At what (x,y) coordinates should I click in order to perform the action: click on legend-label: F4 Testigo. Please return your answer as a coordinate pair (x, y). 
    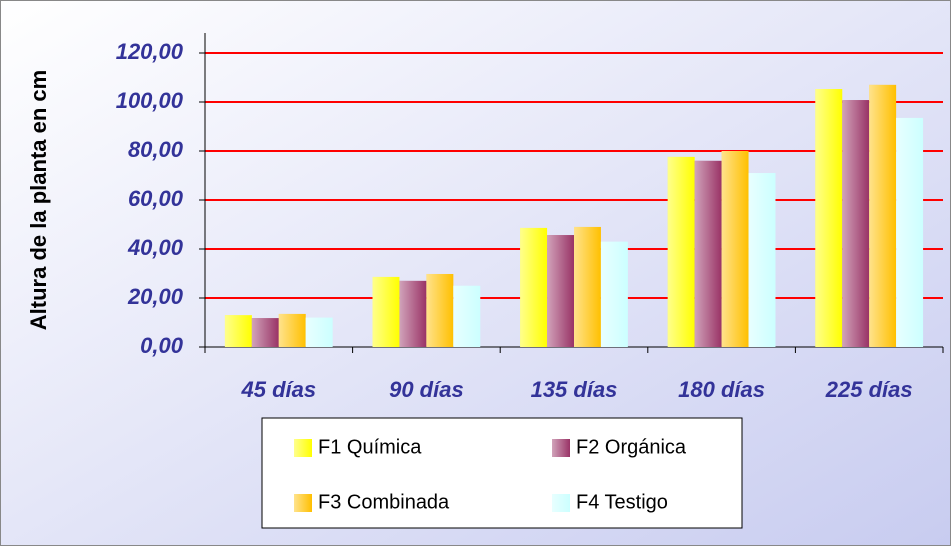
    Looking at the image, I should click on (622, 502).